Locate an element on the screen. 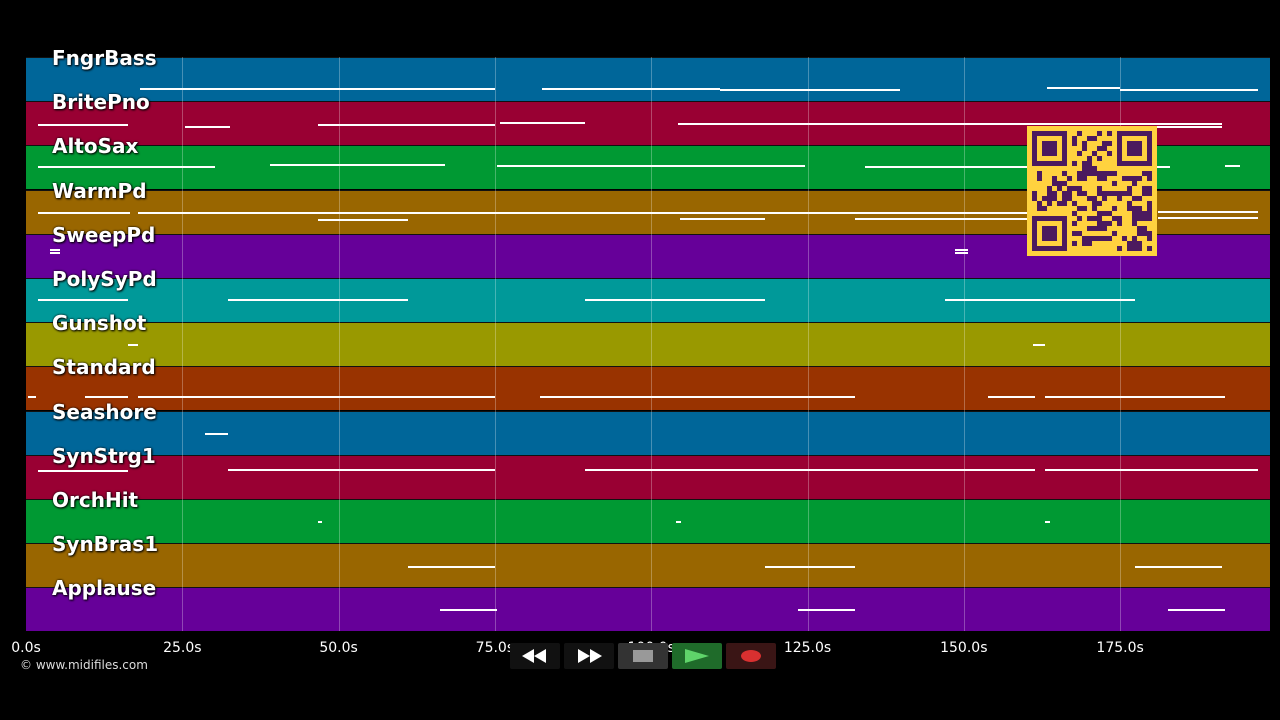 The image size is (1280, 720). track-label: Gunshot is located at coordinates (99, 323).